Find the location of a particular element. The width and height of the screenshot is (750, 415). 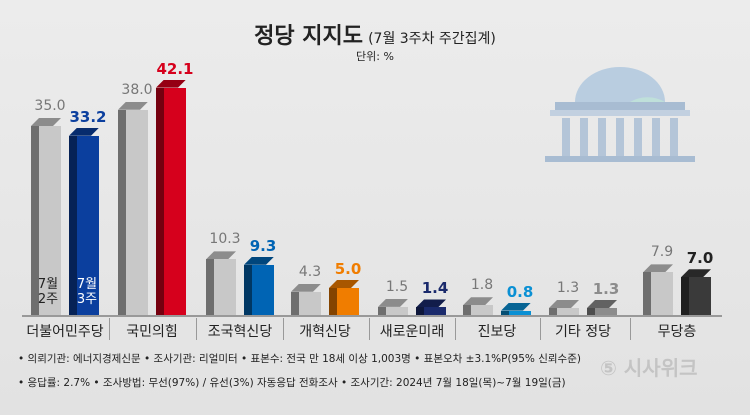

legend-prev-week: 7월 2주 is located at coordinates (48, 292).